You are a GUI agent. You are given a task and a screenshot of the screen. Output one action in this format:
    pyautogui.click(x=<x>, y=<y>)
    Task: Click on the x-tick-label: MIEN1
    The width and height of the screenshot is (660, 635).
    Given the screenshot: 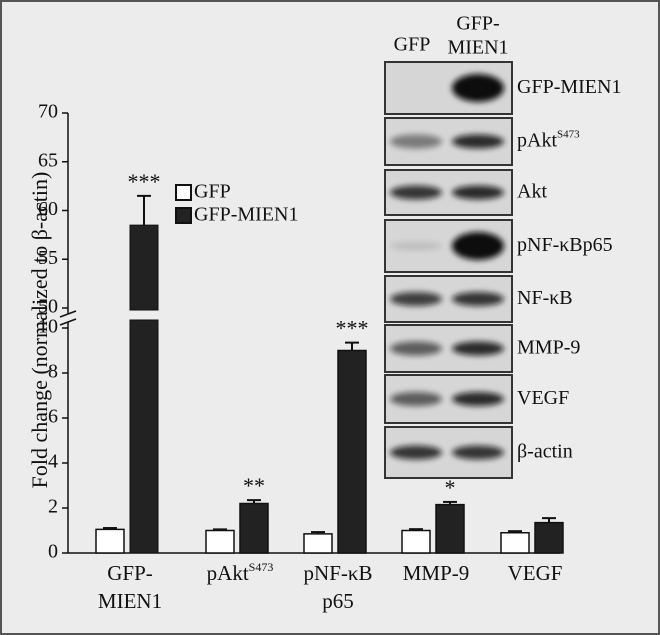 What is the action you would take?
    pyautogui.click(x=130, y=601)
    